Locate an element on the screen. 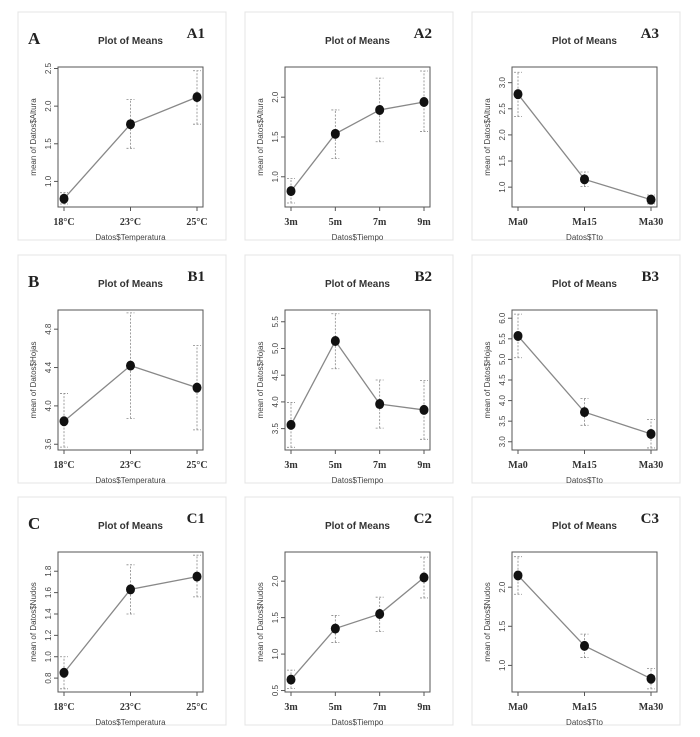 Image resolution: width=700 pixels, height=737 pixels. y-tick-label: 3.0 is located at coordinates (502, 442).